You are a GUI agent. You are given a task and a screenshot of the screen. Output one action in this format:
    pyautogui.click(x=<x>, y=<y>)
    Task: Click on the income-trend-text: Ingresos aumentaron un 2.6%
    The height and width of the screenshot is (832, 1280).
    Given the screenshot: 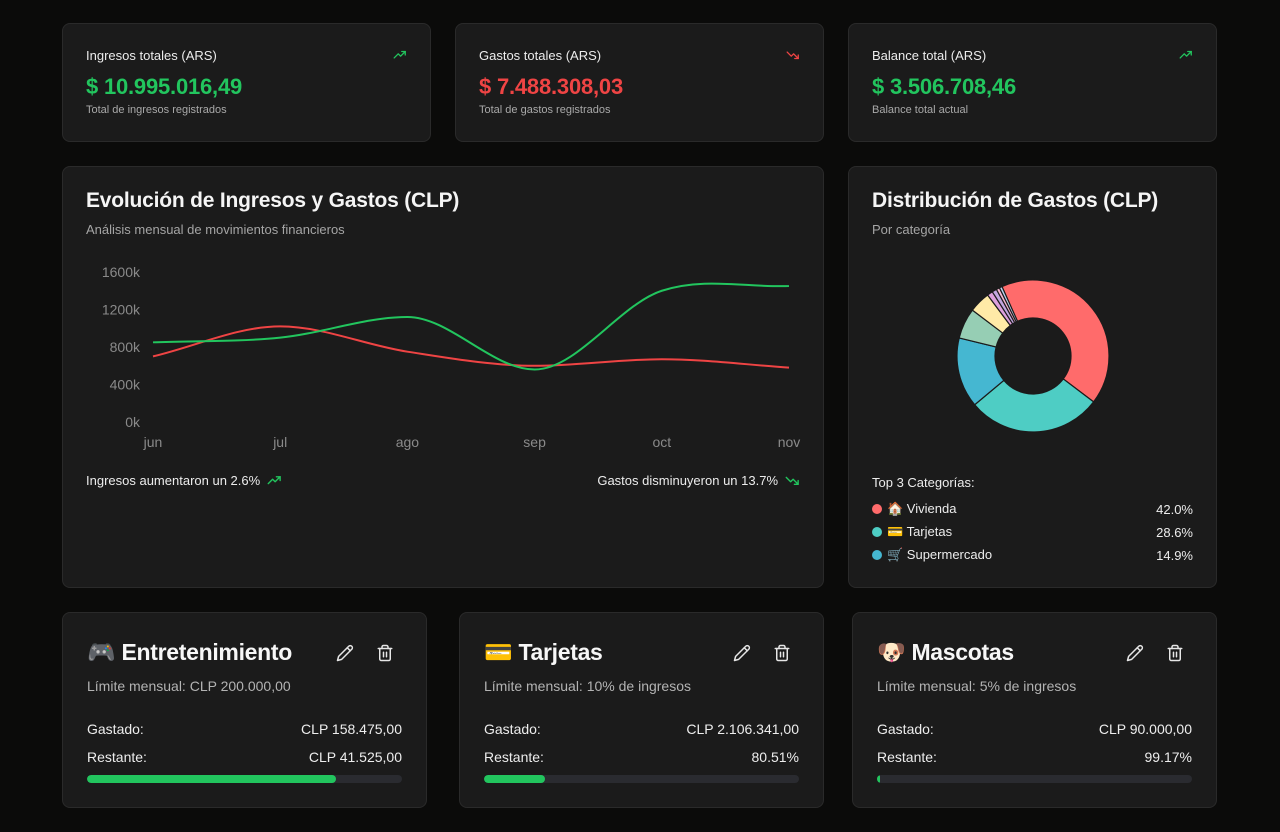 What is the action you would take?
    pyautogui.click(x=173, y=480)
    